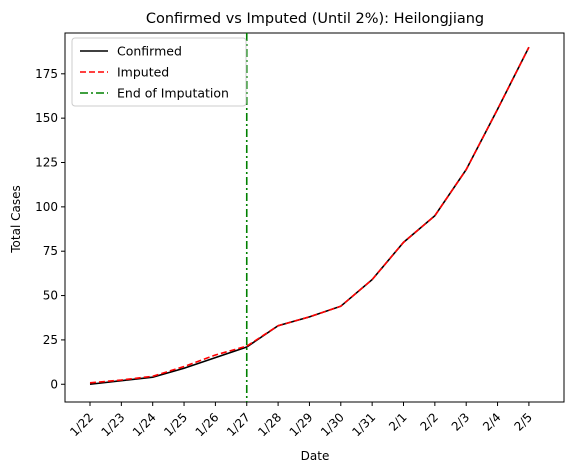 This screenshot has height=473, width=571. I want to click on legend-box, so click(159, 72).